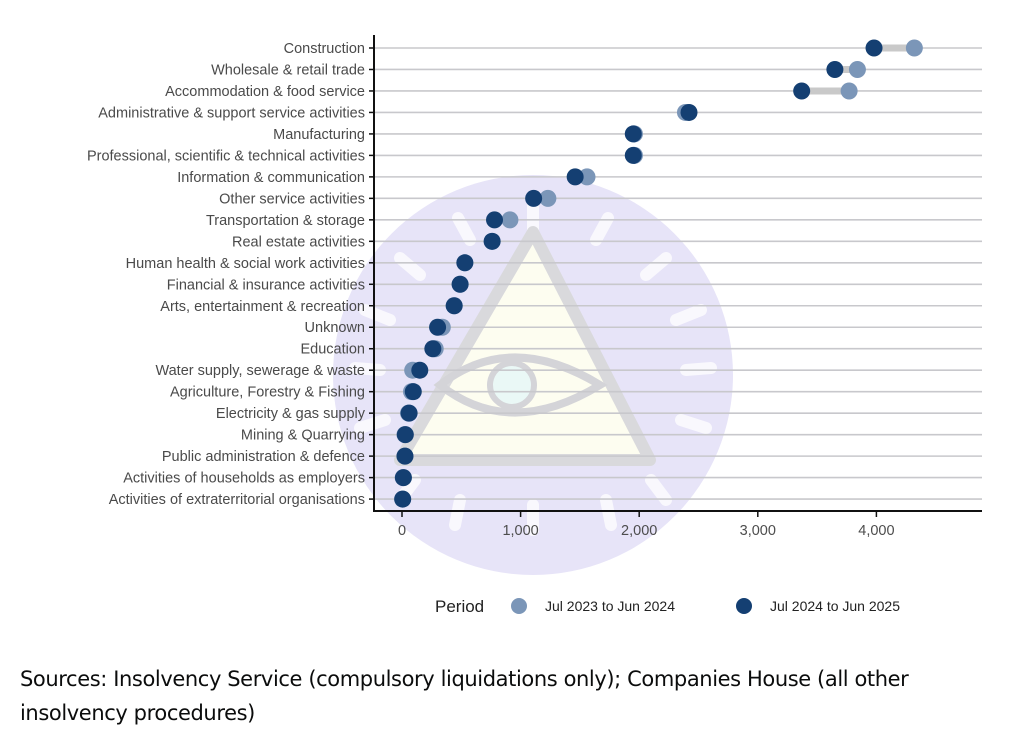  What do you see at coordinates (263, 457) in the screenshot?
I see `category-label: Public administration & defence` at bounding box center [263, 457].